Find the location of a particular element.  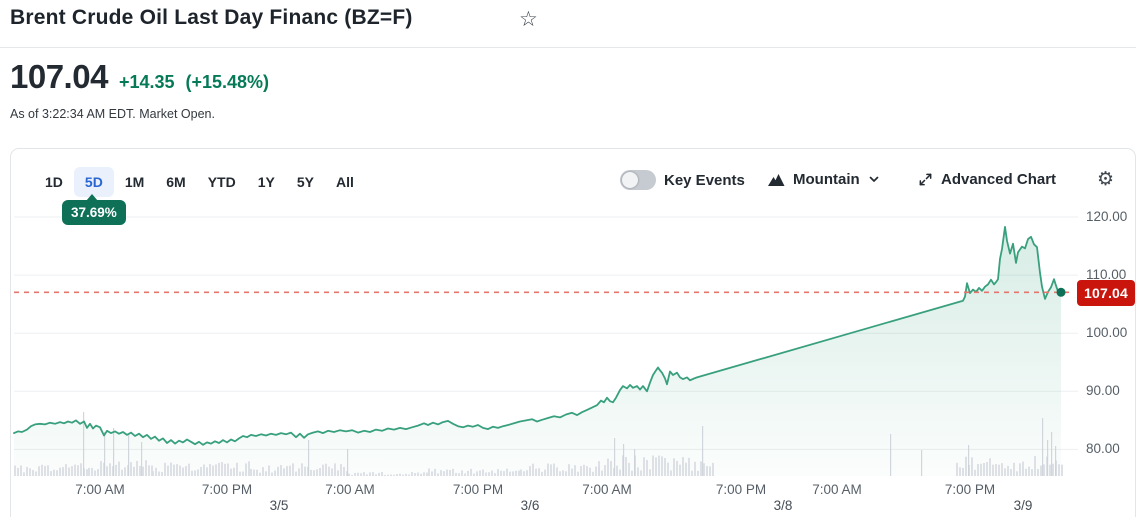

range-tab-1m: 1M is located at coordinates (134, 182).